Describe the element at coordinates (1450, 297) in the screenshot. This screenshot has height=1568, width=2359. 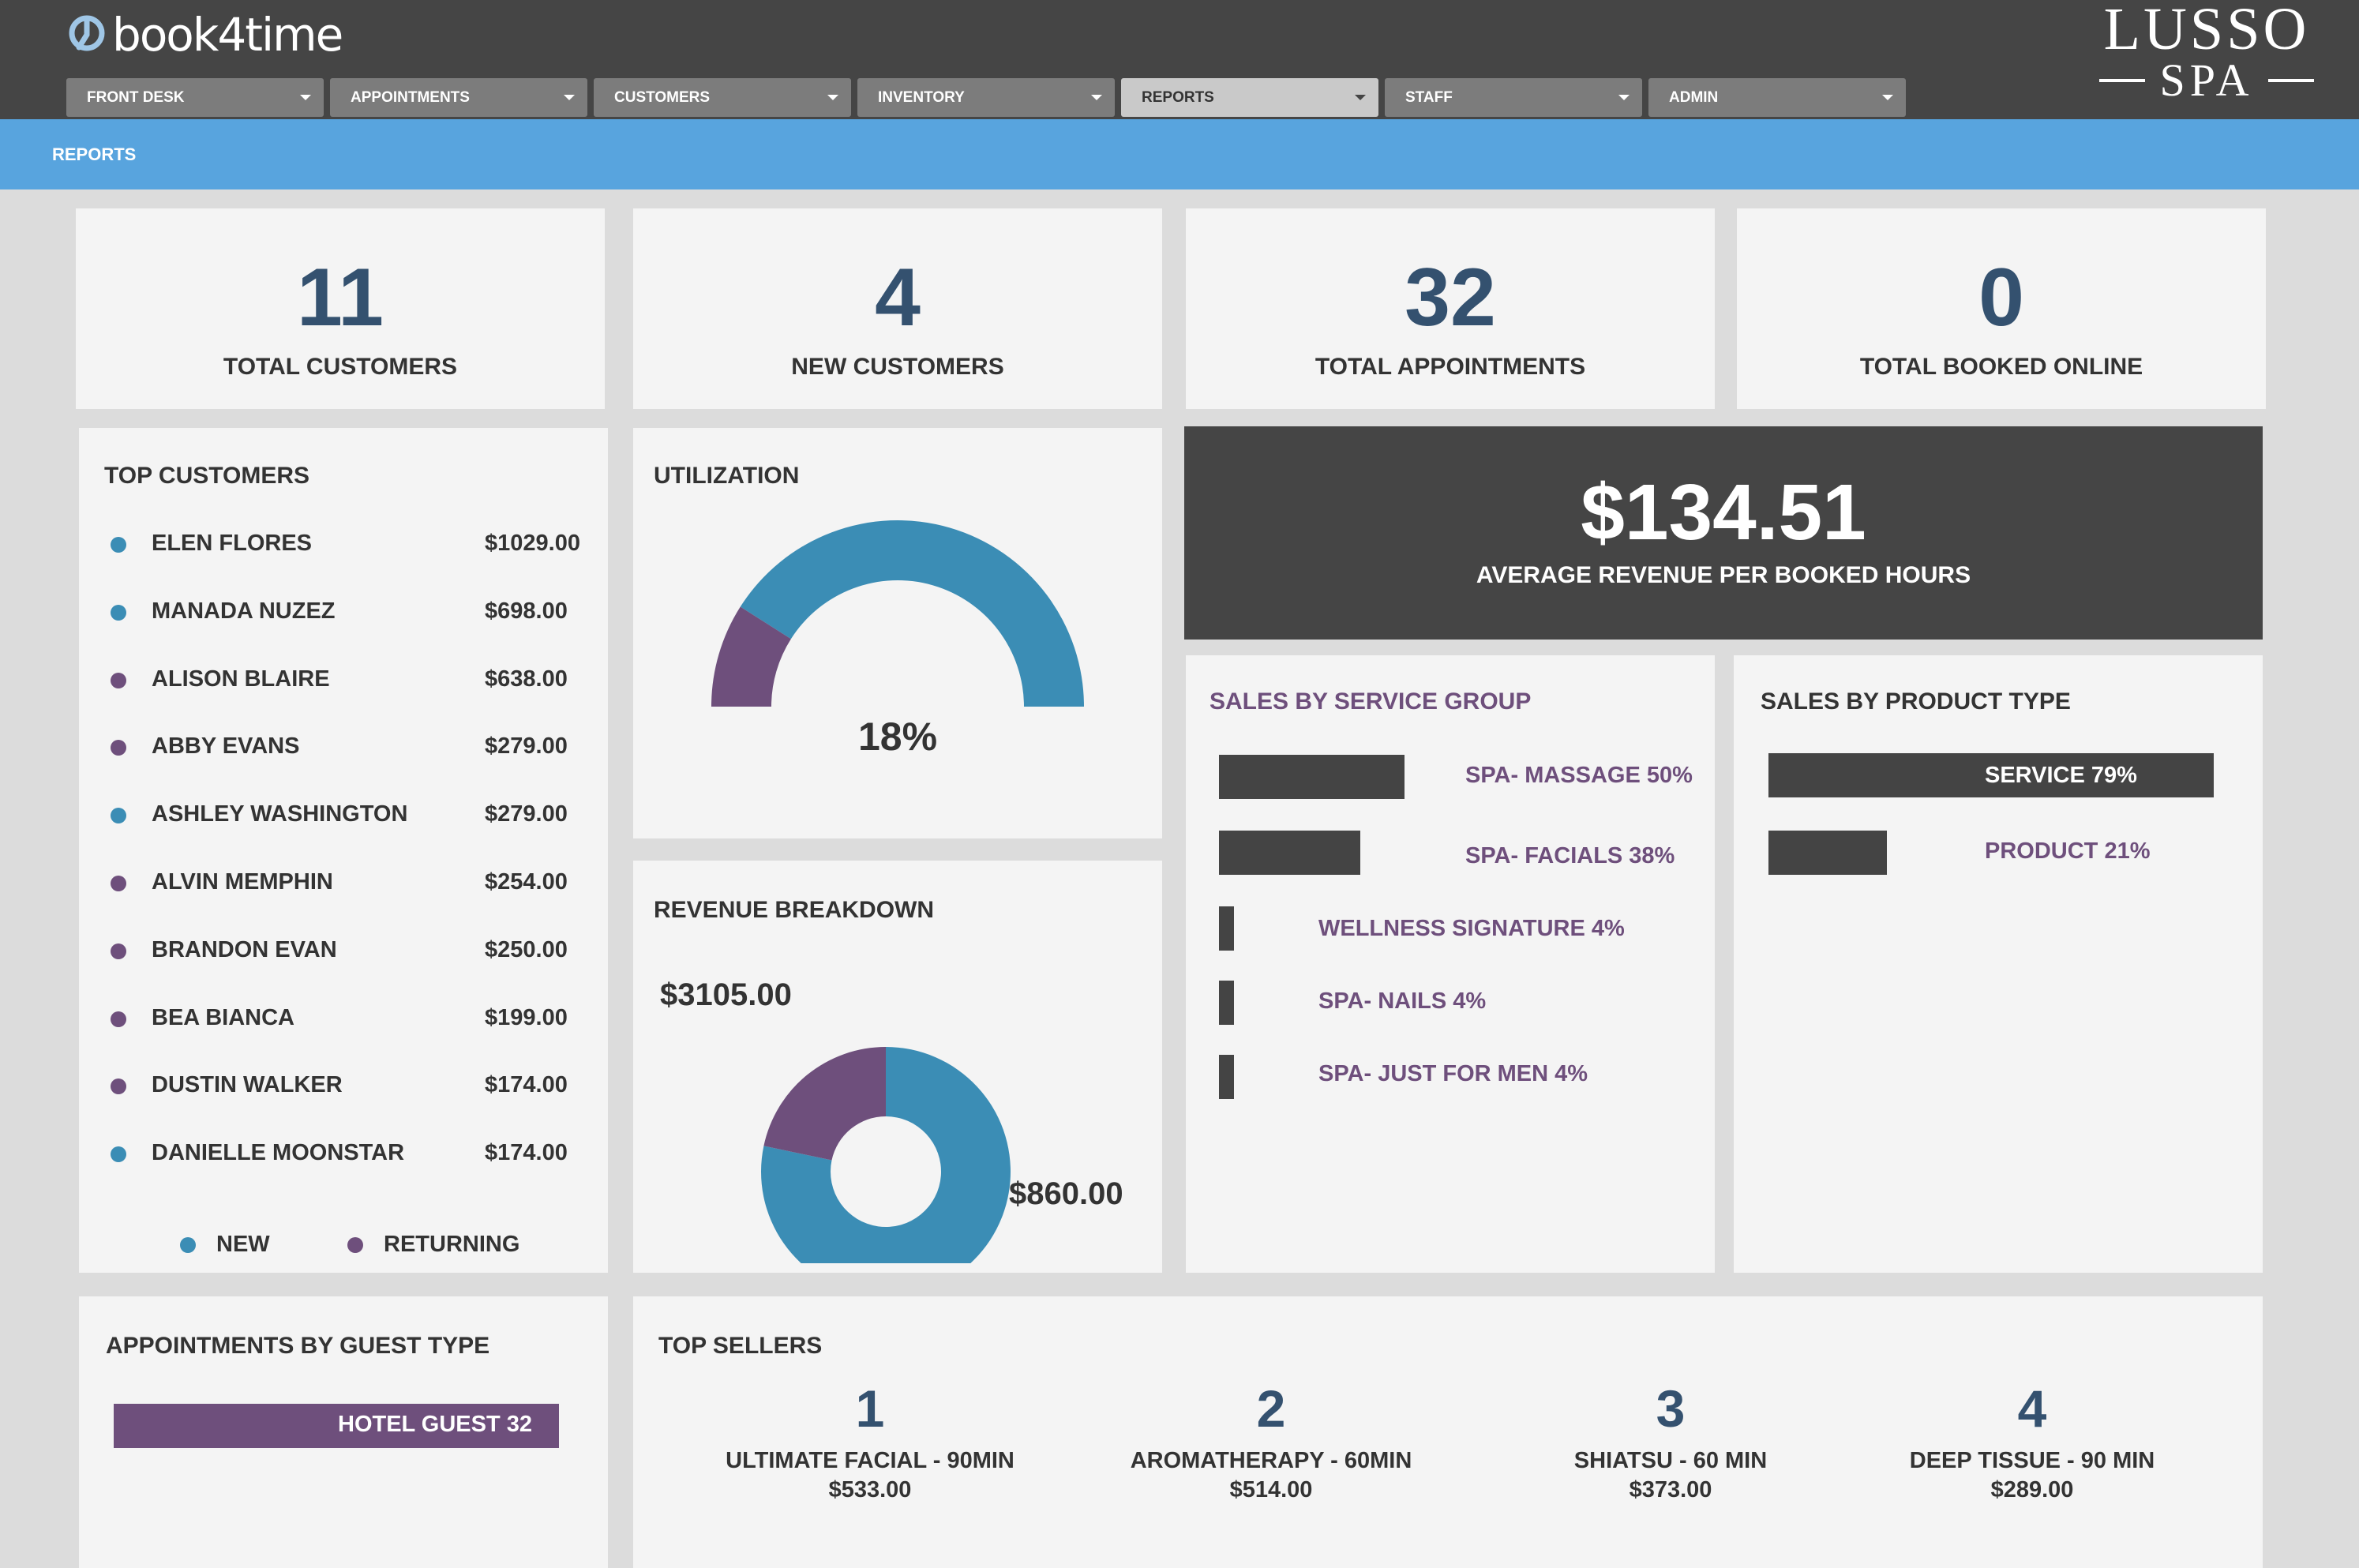
I see `stat-value: 32` at that location.